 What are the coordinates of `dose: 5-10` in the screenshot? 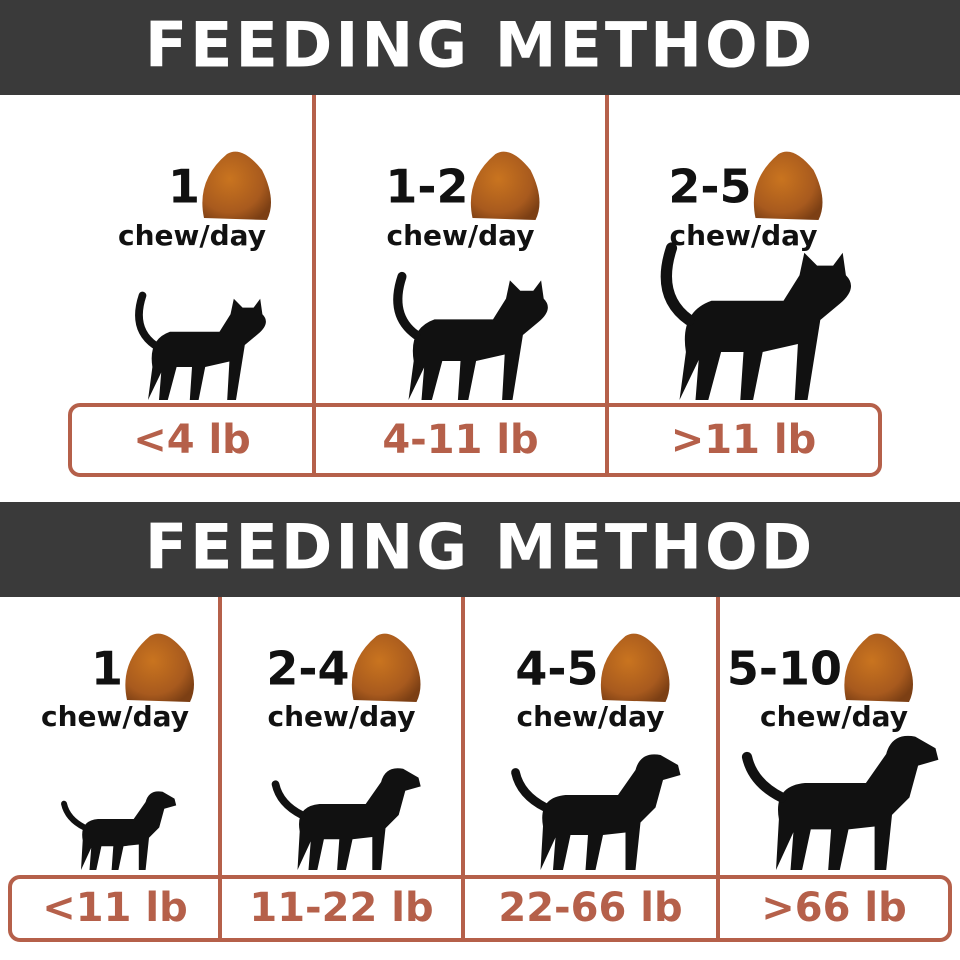 It's located at (784, 669).